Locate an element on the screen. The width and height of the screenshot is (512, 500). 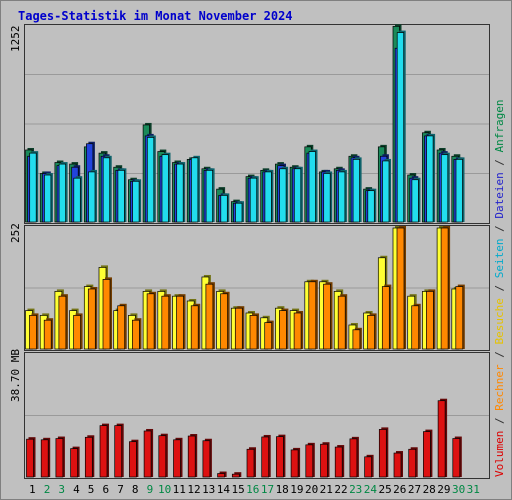
chart-title: Tages-Statistik im Monat November 2024 is located at coordinates (155, 16).